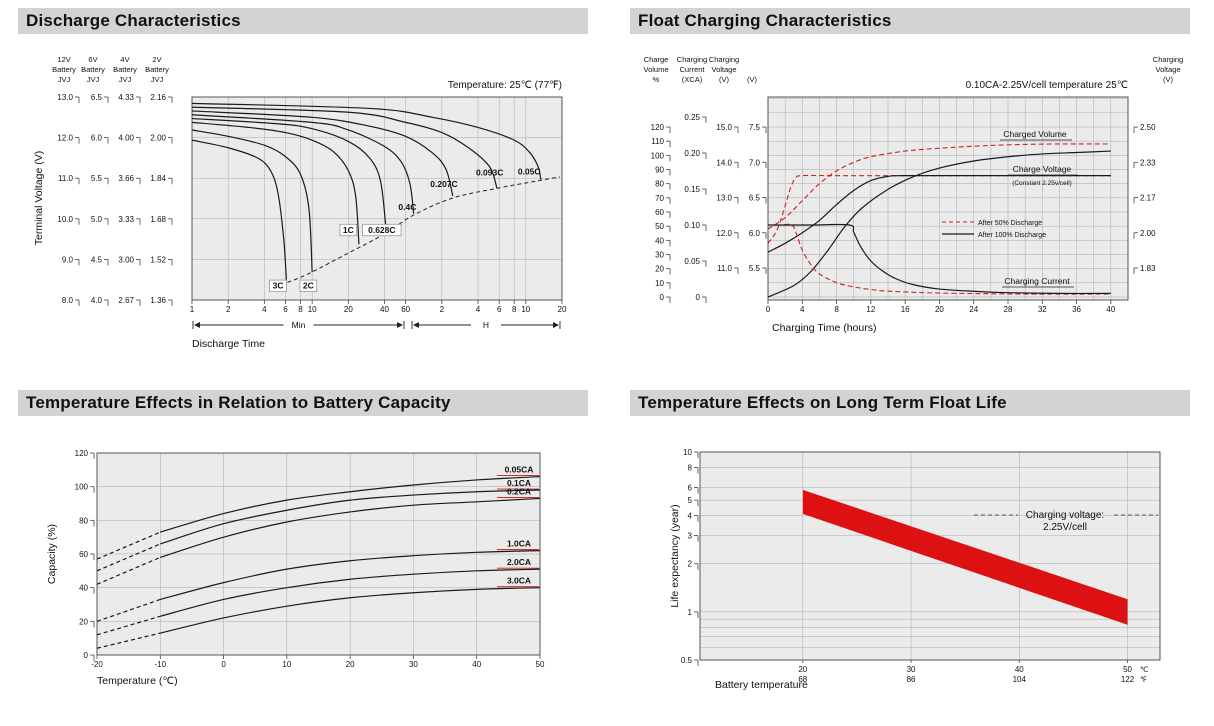  I want to click on svg-text: Min, so click(299, 325).